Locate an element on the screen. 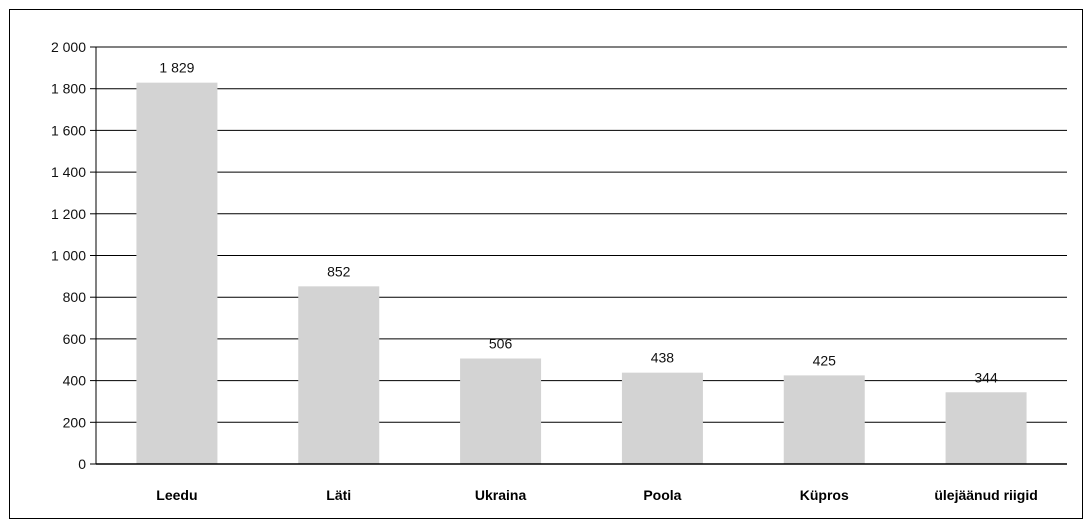 This screenshot has width=1092, height=526. data-label: 1 829 is located at coordinates (176, 68).